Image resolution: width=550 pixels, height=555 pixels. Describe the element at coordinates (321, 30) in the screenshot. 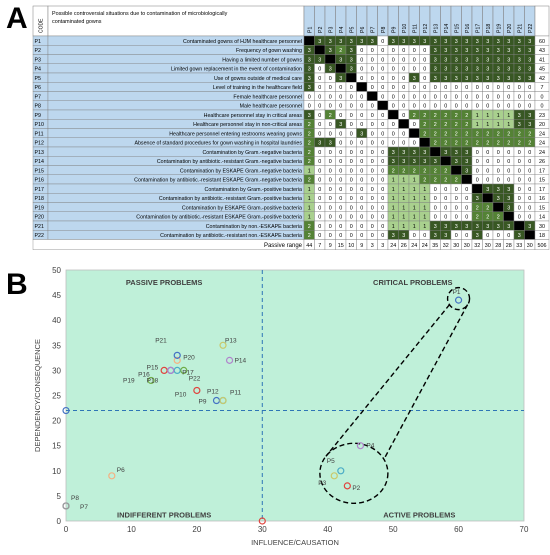

I see `column-header-text: P2` at that location.